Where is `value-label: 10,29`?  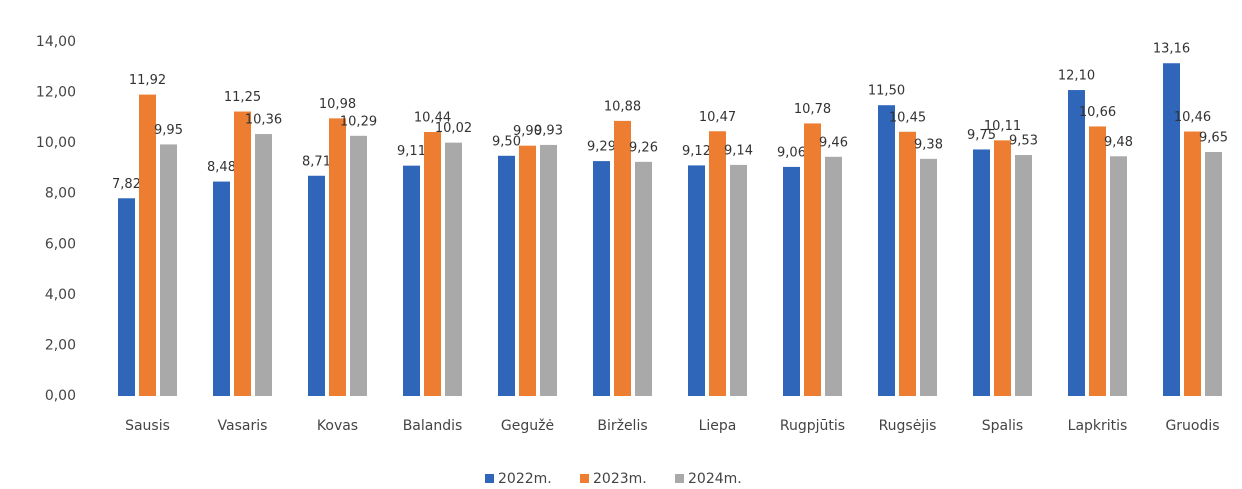 value-label: 10,29 is located at coordinates (358, 121).